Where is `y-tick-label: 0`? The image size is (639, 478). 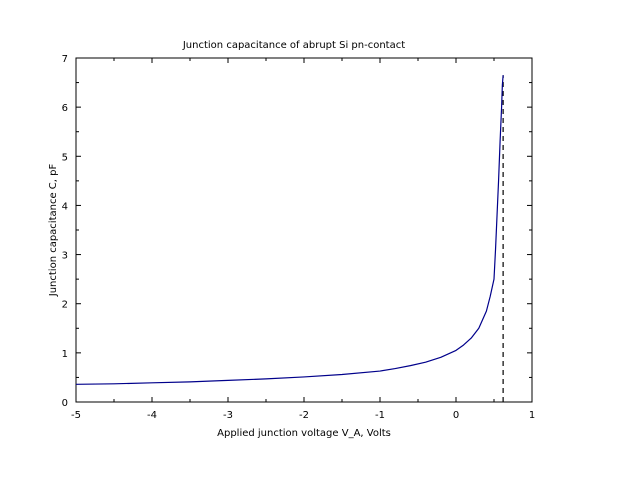 y-tick-label: 0 is located at coordinates (65, 403).